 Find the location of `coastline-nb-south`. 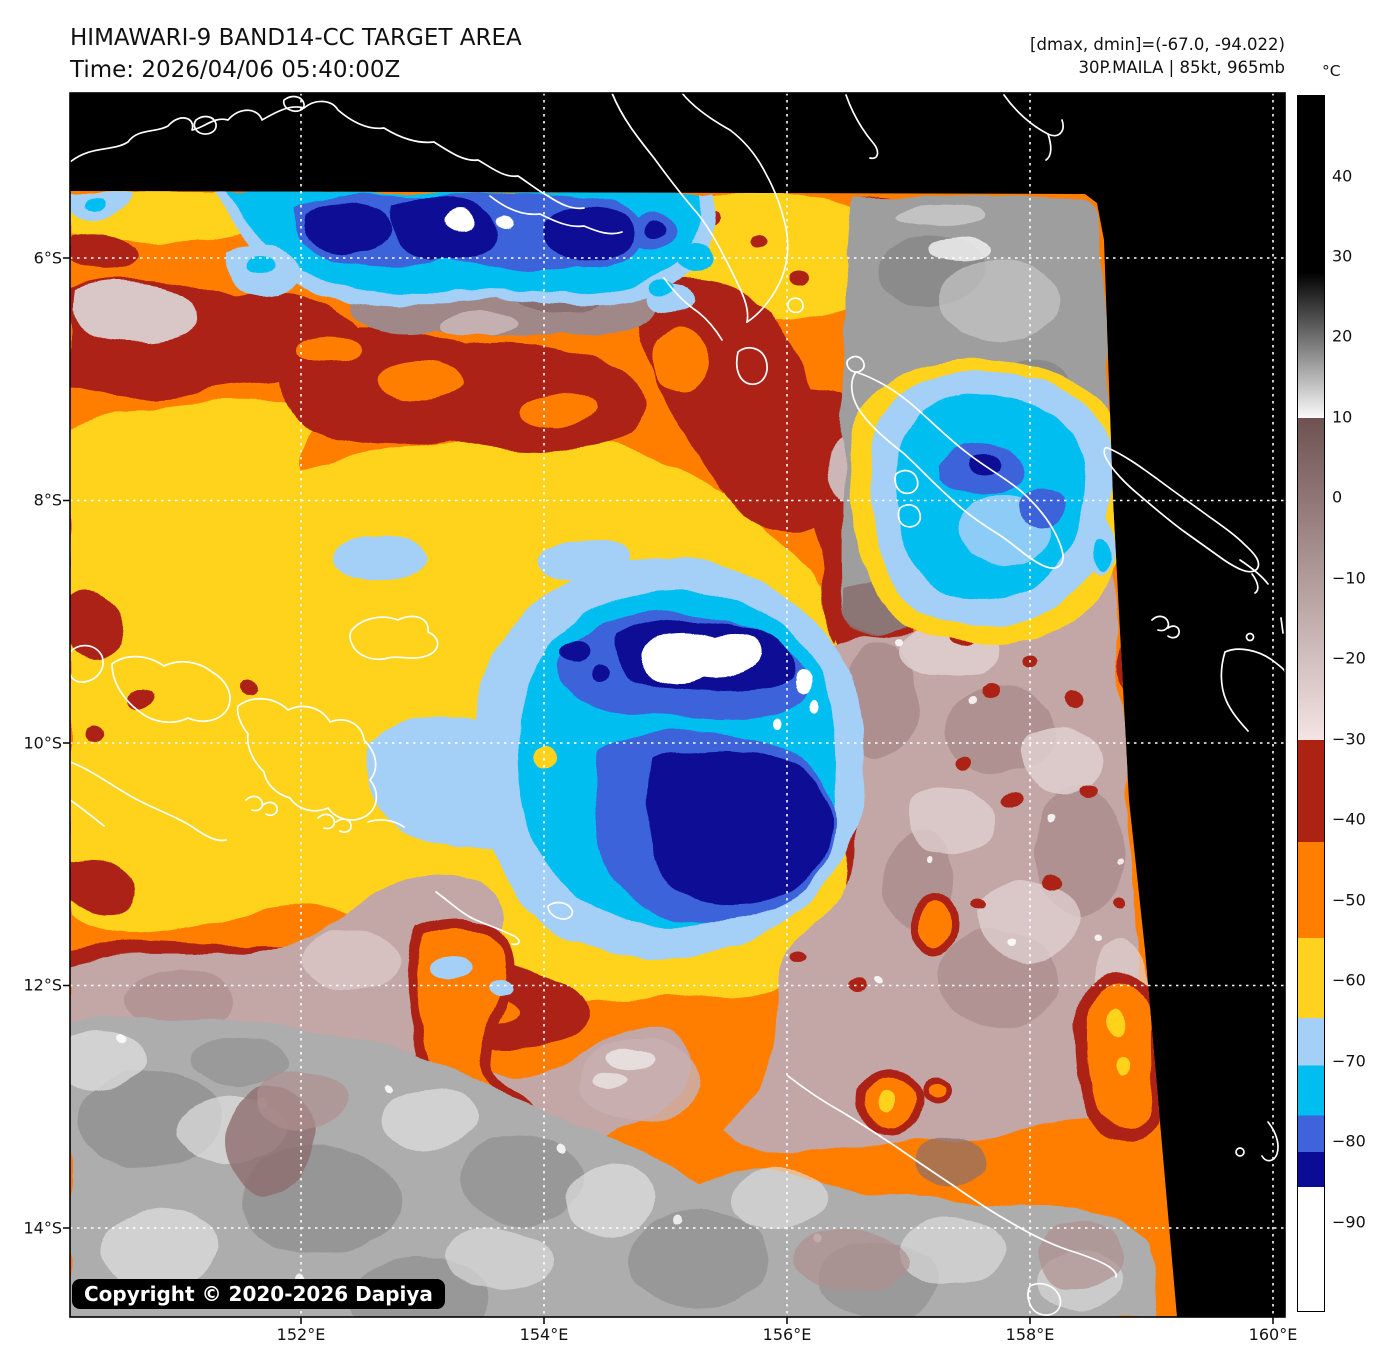

coastline-nb-south is located at coordinates (556, 215).